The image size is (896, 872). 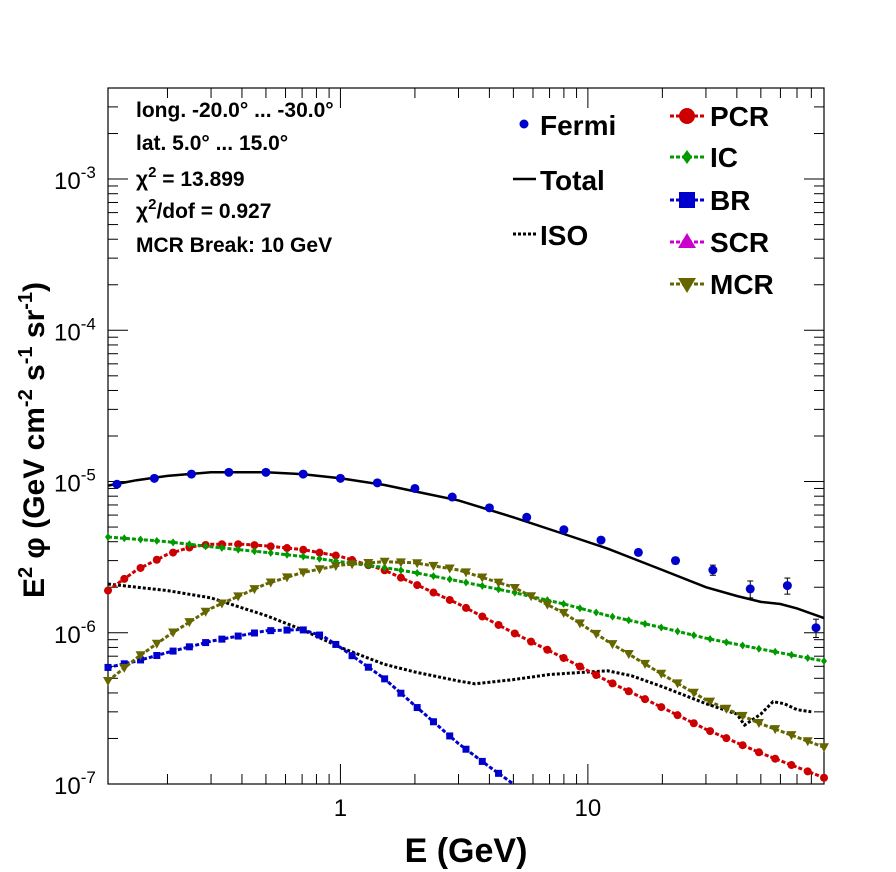 What do you see at coordinates (687, 240) in the screenshot?
I see `legend-marker-scr` at bounding box center [687, 240].